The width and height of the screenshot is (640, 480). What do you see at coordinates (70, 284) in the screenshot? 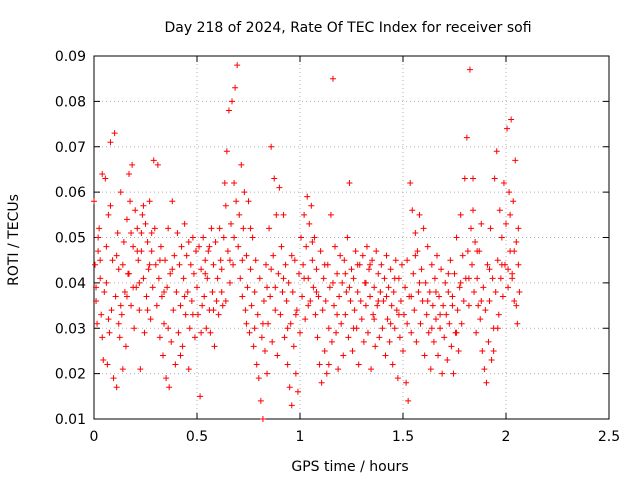
I see `y-tick-label: 0.04` at bounding box center [70, 284].